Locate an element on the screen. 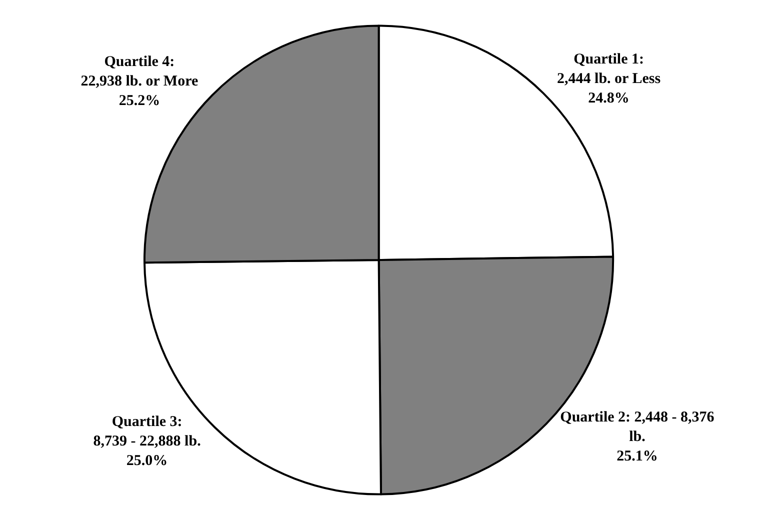 The image size is (781, 520). slice-label: Quartile 1: 2,444 lb. or Less is located at coordinates (609, 70).